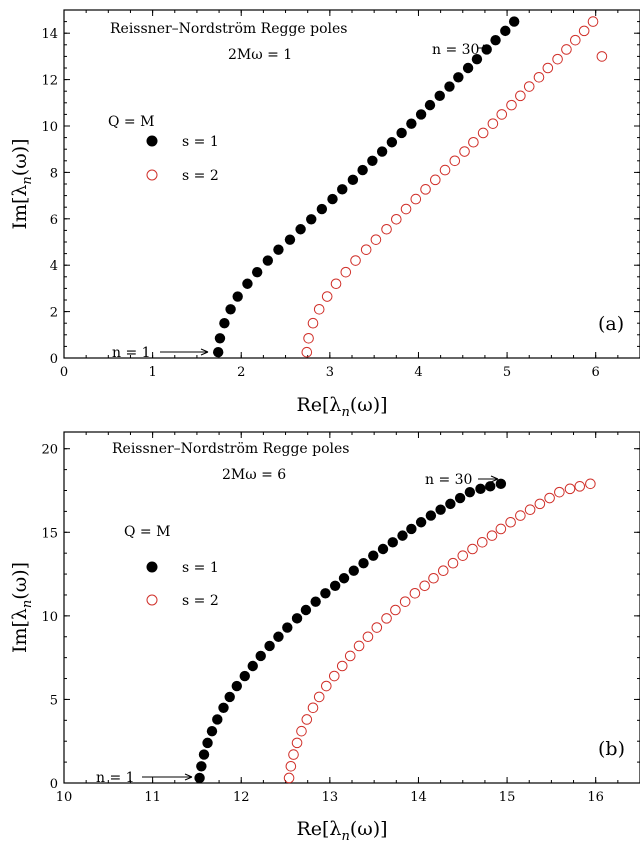 Image resolution: width=640 pixels, height=850 pixels. I want to click on annotation-n1: n = 1, so click(115, 778).